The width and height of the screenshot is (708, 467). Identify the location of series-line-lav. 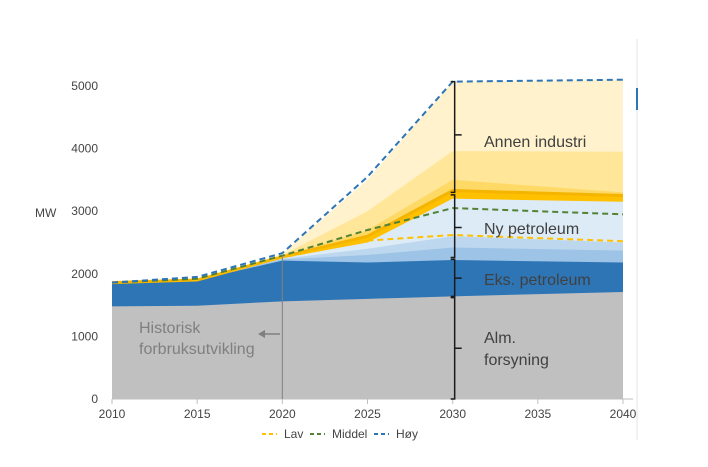
(367, 258).